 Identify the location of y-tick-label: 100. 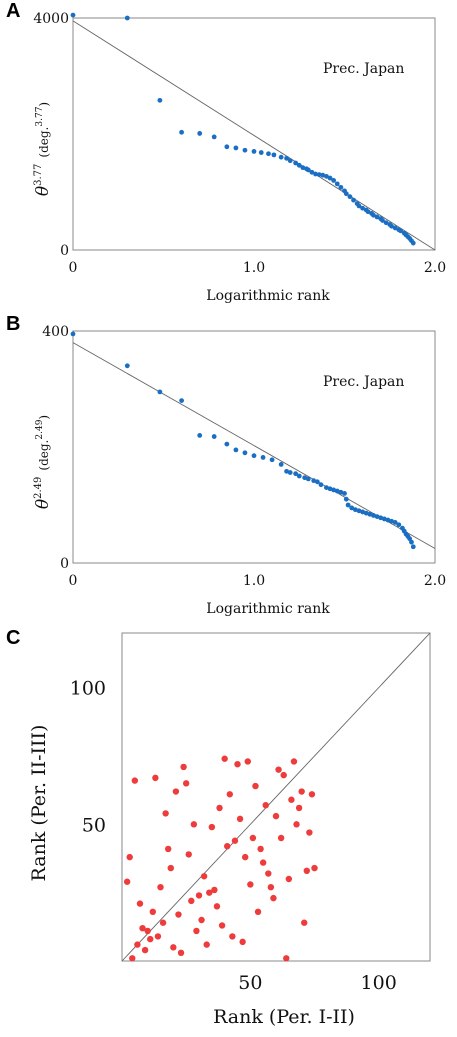
(88, 689).